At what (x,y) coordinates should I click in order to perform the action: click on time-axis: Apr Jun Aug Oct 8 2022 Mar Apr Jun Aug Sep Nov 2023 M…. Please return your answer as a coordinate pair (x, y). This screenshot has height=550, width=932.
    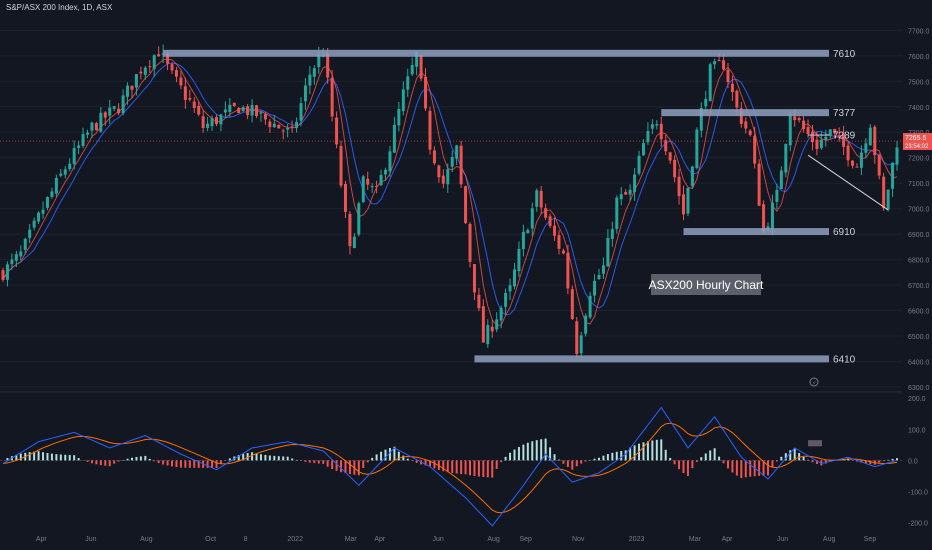
    Looking at the image, I should click on (456, 539).